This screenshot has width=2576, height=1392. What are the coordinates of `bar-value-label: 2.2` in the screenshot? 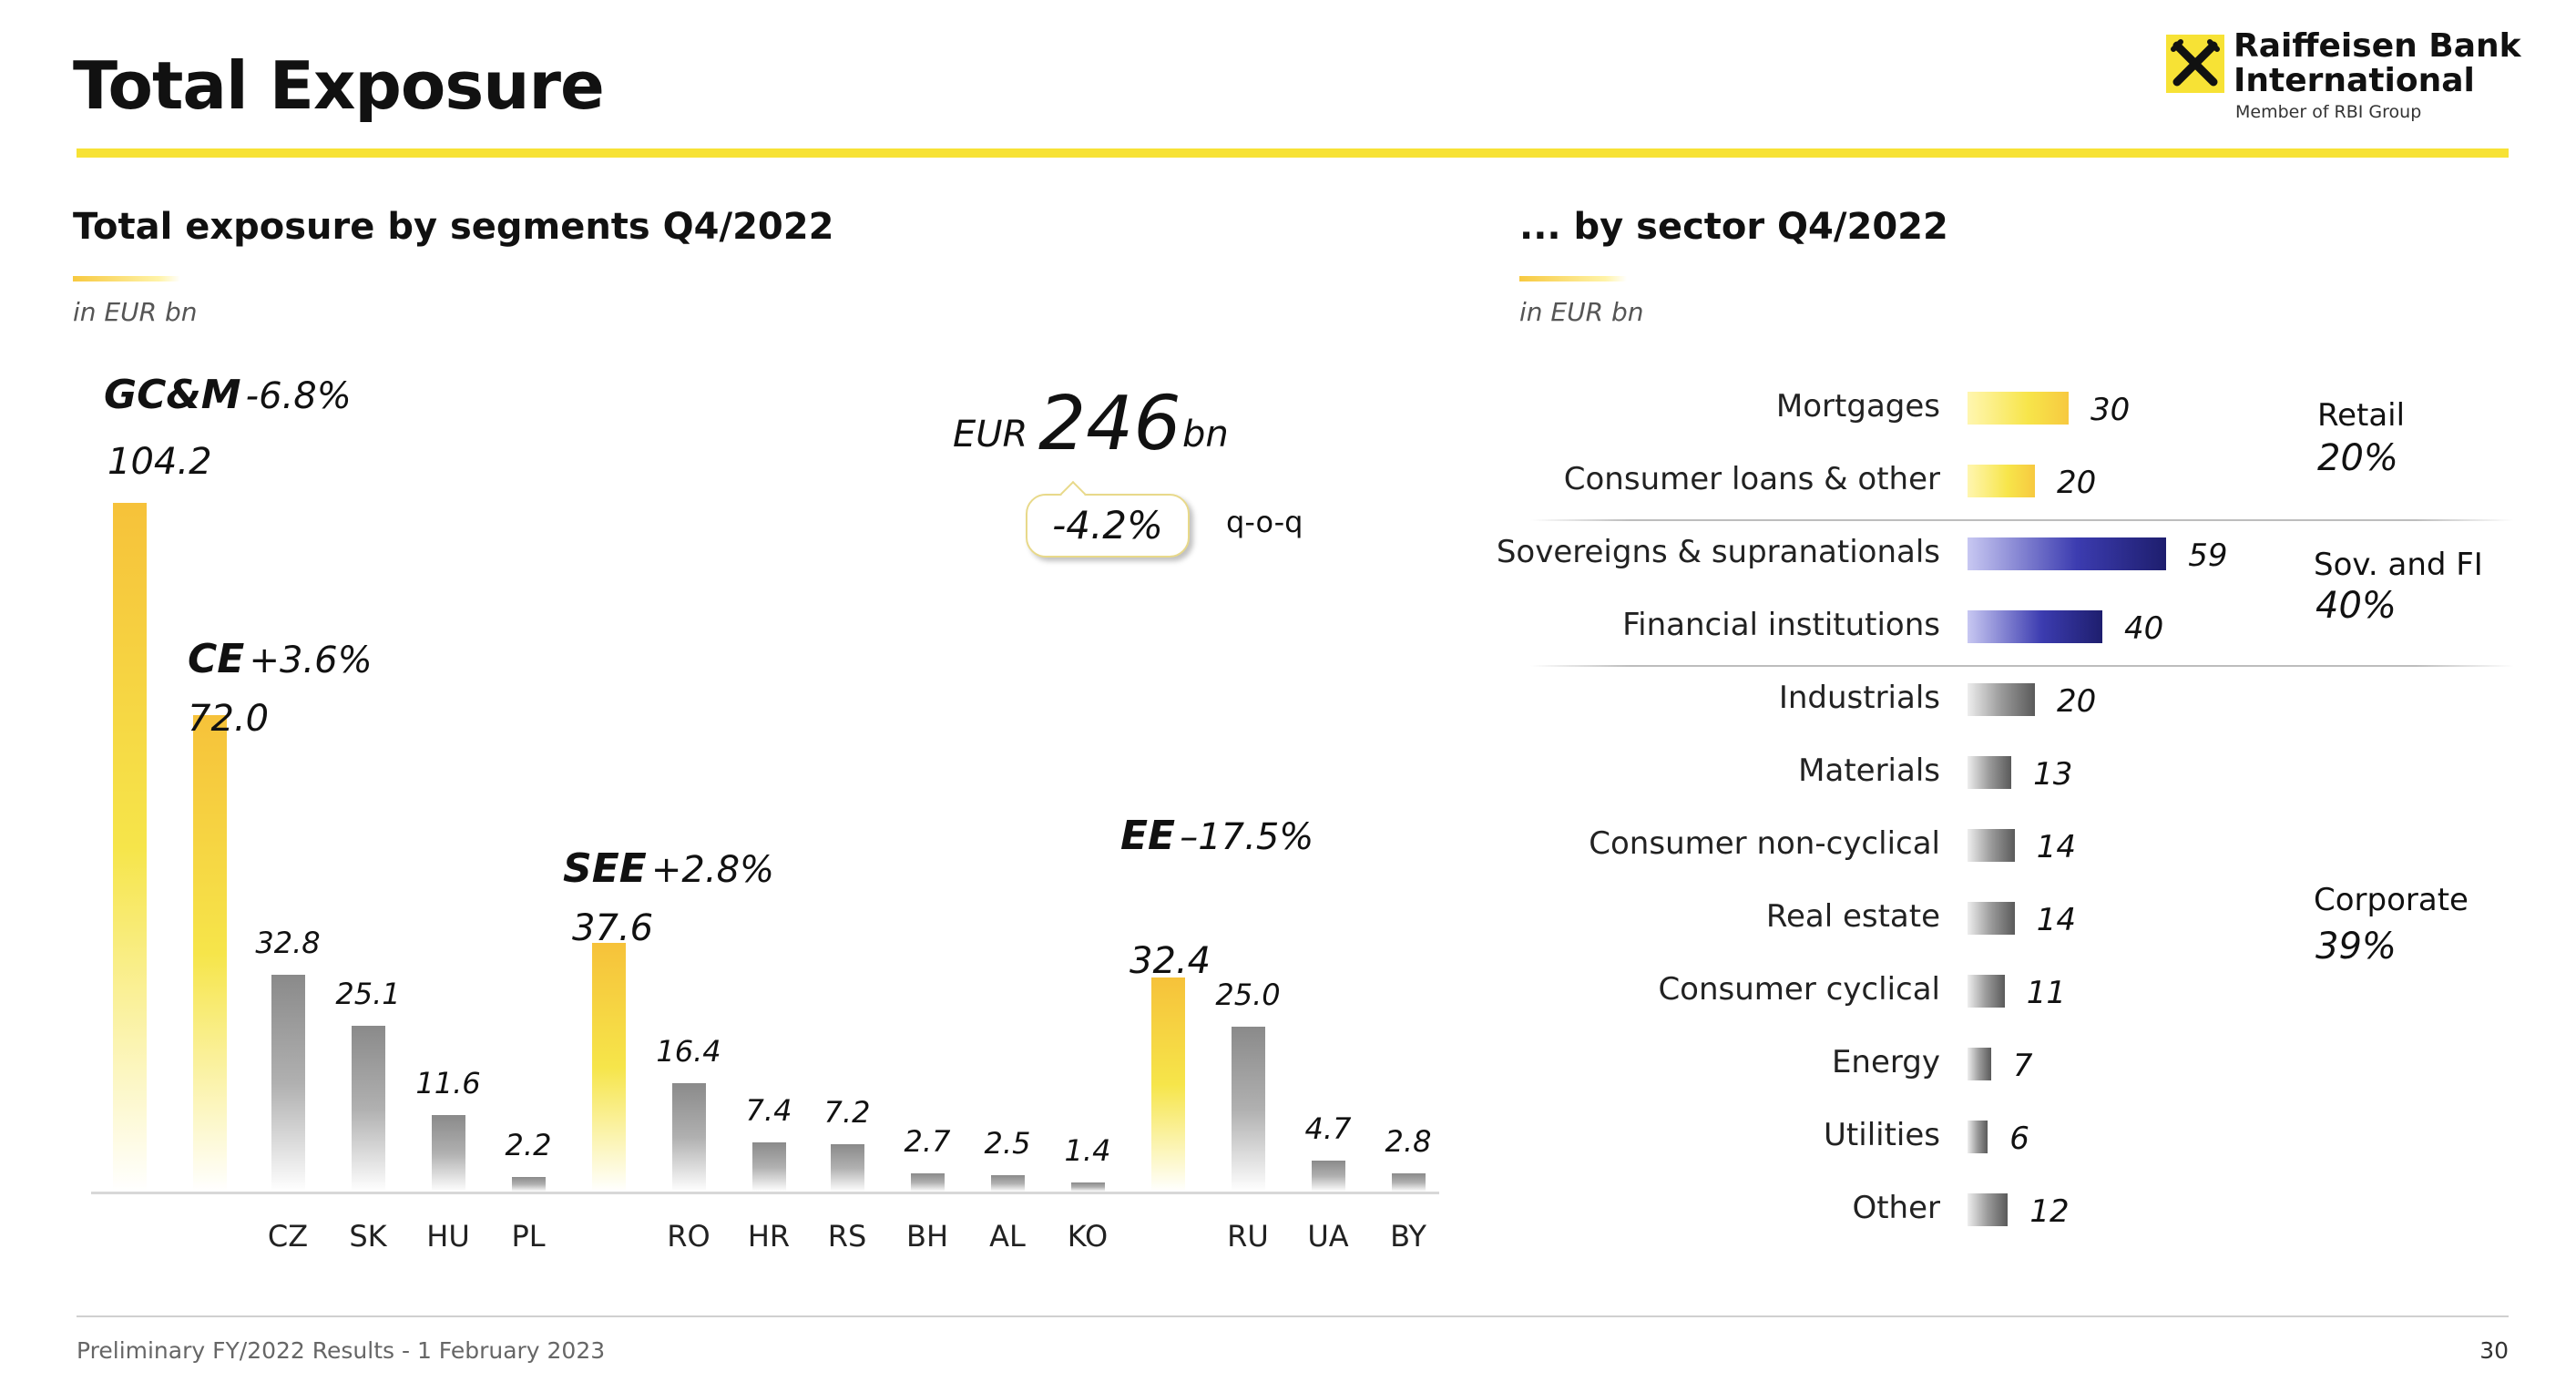 It's located at (528, 1145).